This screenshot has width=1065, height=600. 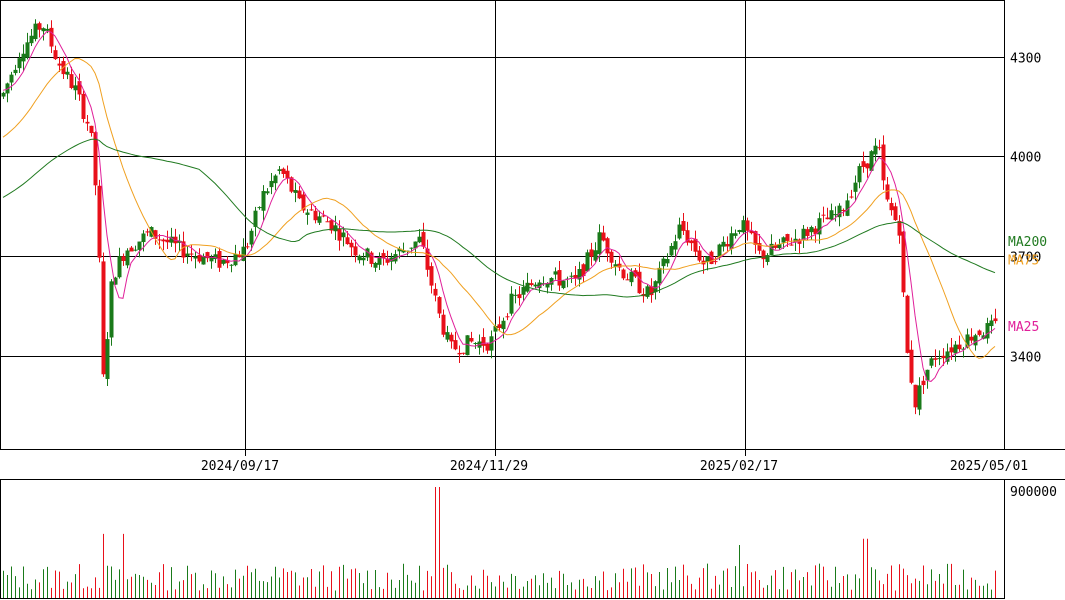 I want to click on price-tick-label: 4000, so click(x=1025, y=158).